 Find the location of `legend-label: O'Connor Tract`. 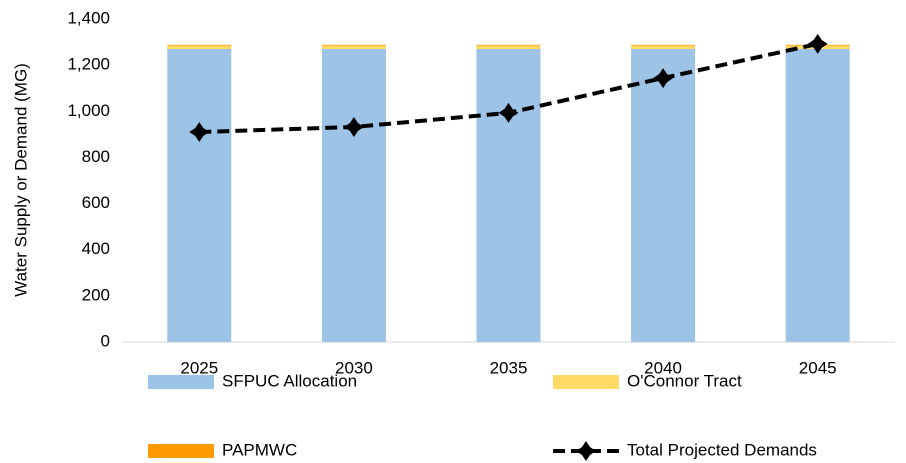

legend-label: O'Connor Tract is located at coordinates (684, 380).